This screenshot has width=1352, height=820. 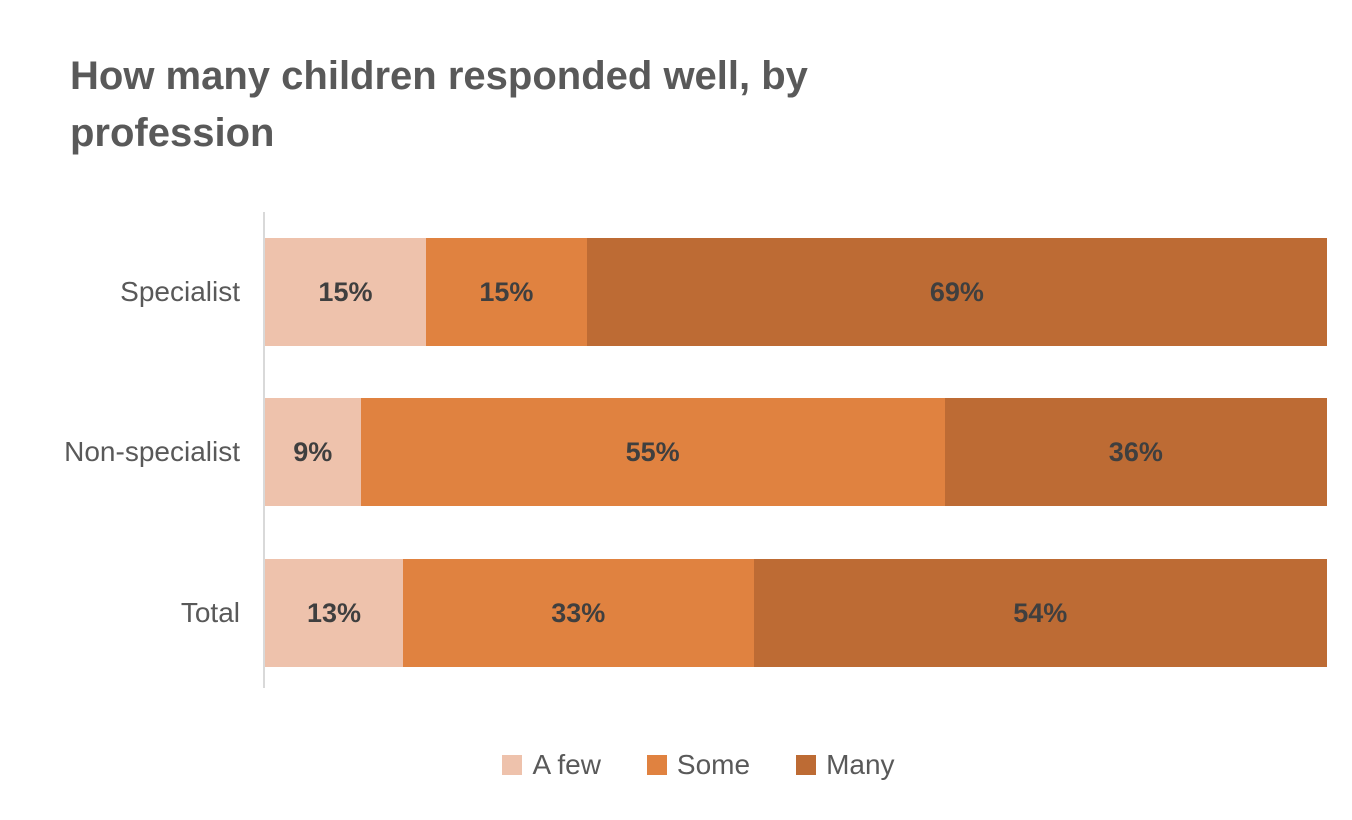 I want to click on bar-segment-some: 55%, so click(x=652, y=452).